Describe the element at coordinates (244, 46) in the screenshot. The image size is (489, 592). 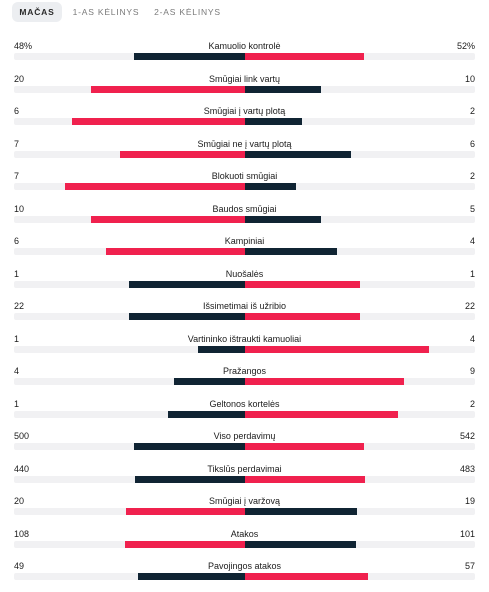
I see `stat-label: Kamuolio kontrolė` at that location.